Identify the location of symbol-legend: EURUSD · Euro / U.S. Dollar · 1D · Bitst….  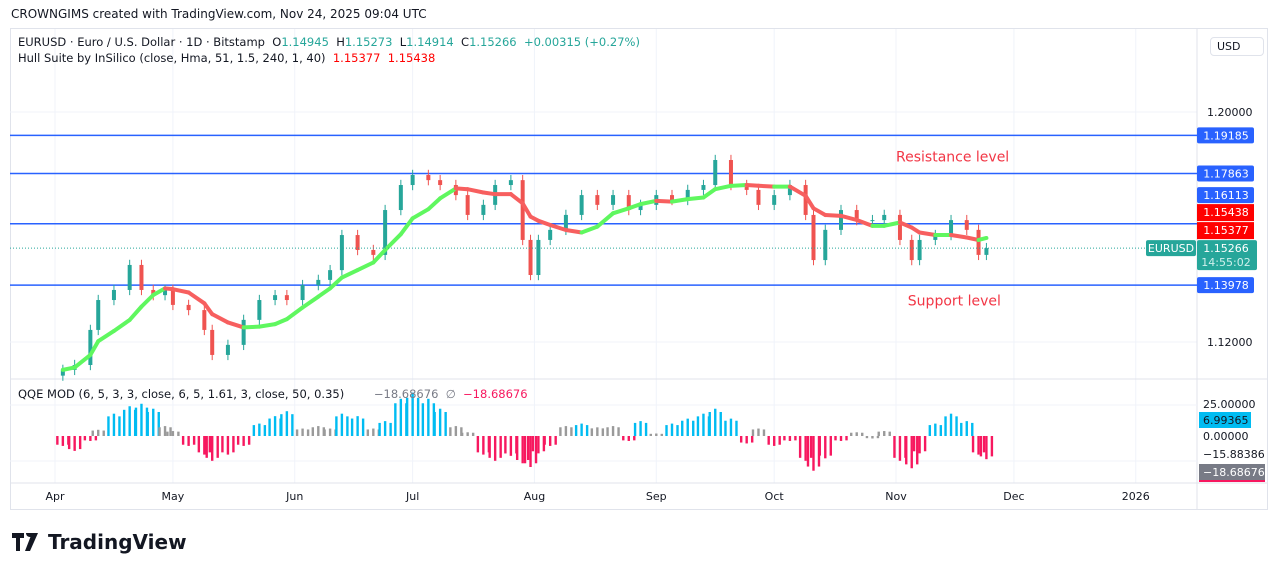
(329, 42).